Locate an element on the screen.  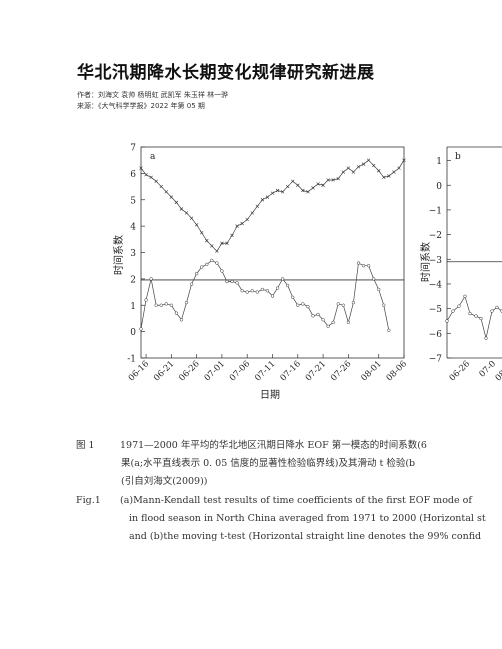
x-tick-label: 07-11 is located at coordinates (265, 371).